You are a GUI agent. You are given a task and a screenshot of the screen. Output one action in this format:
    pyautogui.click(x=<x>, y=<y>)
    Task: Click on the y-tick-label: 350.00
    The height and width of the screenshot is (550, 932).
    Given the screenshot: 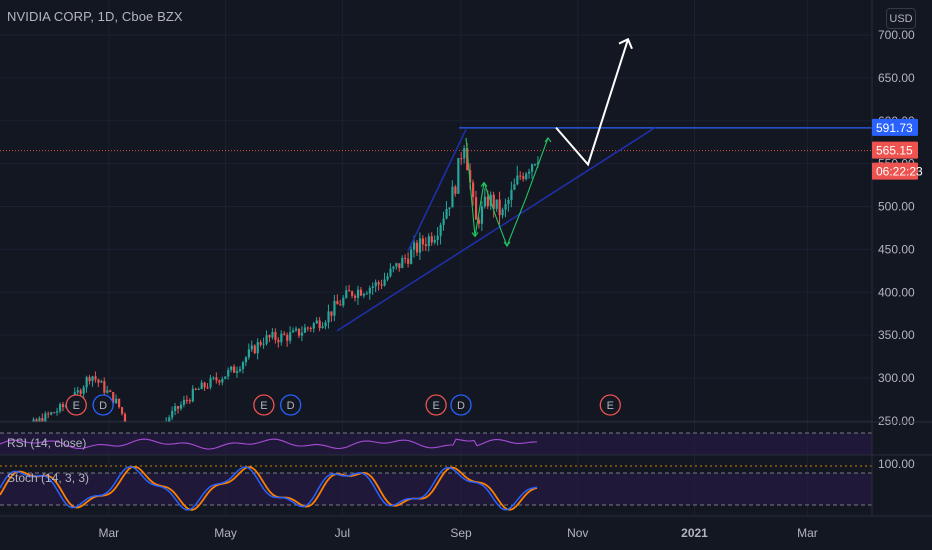 What is the action you would take?
    pyautogui.click(x=896, y=335)
    